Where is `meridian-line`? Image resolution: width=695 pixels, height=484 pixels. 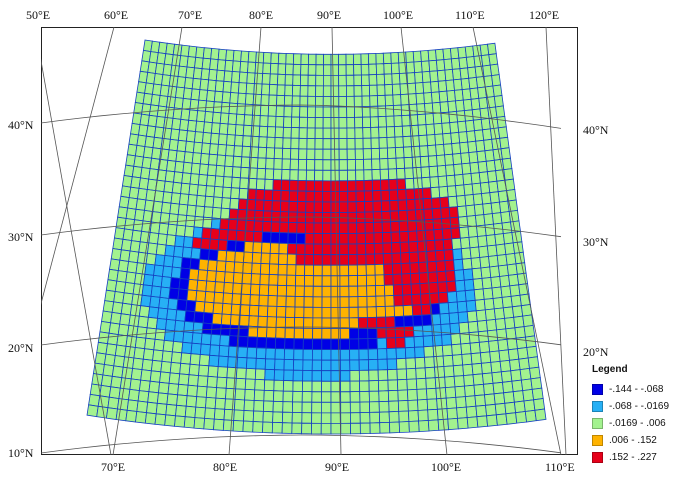
meridian-line is located at coordinates (78, 166).